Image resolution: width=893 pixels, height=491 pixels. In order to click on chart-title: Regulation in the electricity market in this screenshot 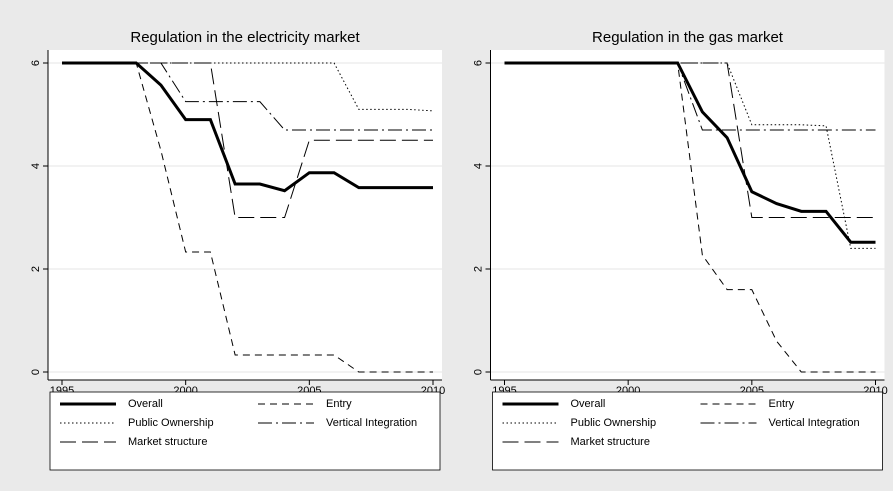, I will do `click(245, 37)`.